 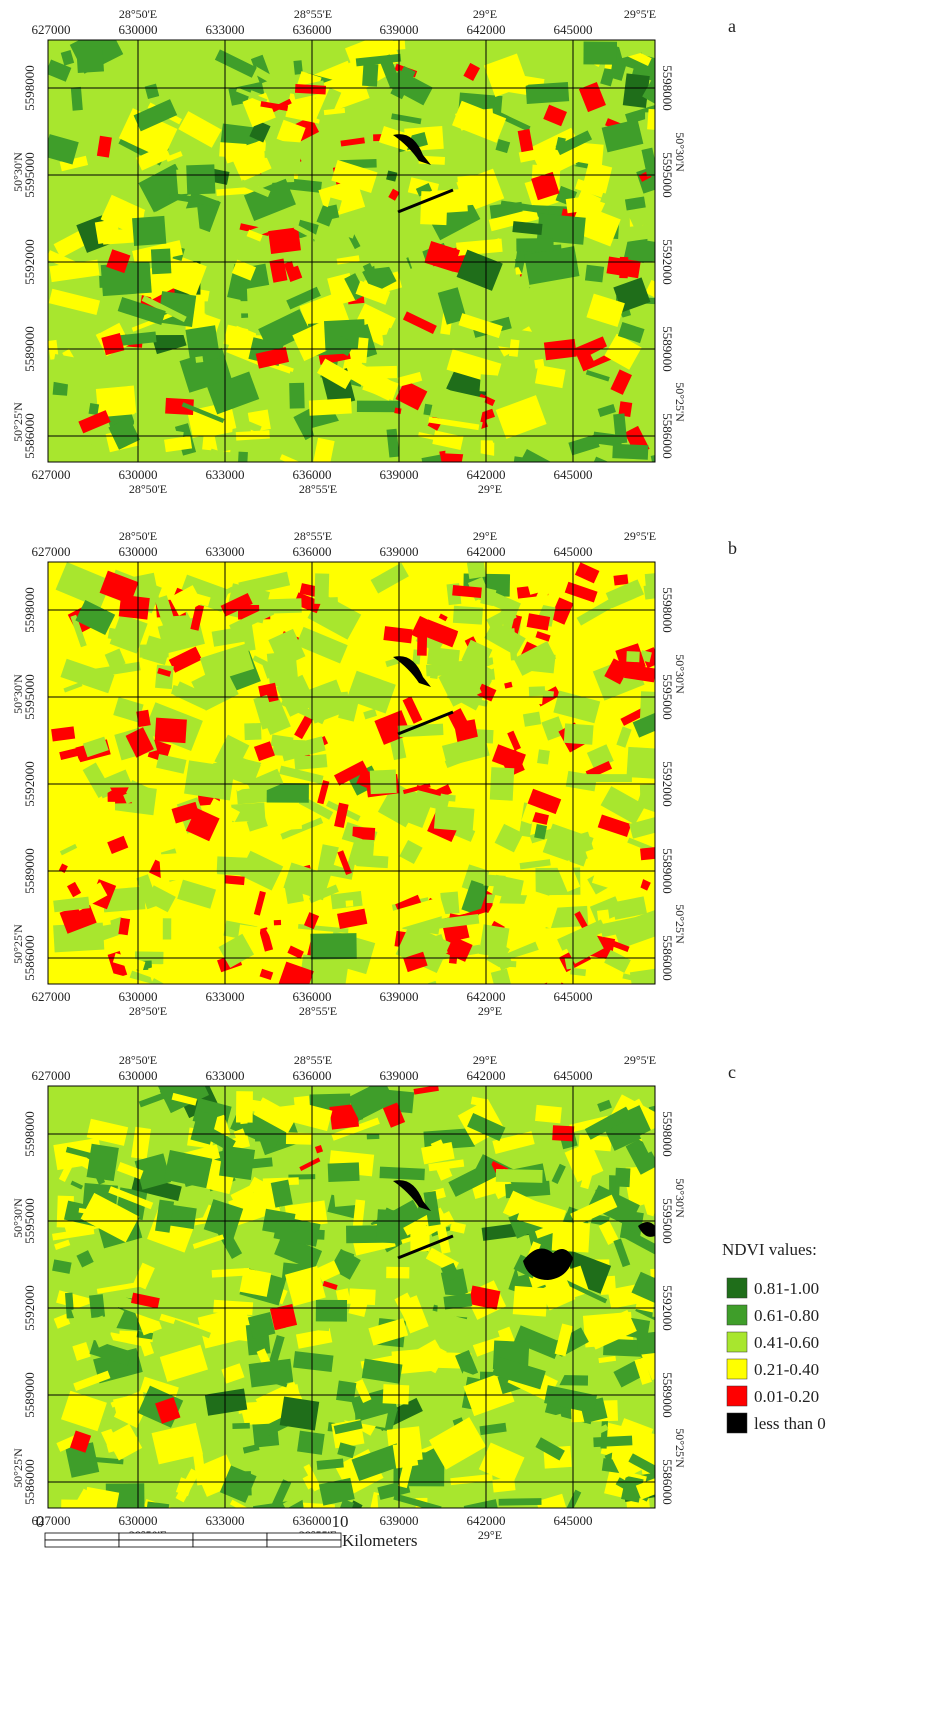 I want to click on easting-label: 645000, so click(x=573, y=1075).